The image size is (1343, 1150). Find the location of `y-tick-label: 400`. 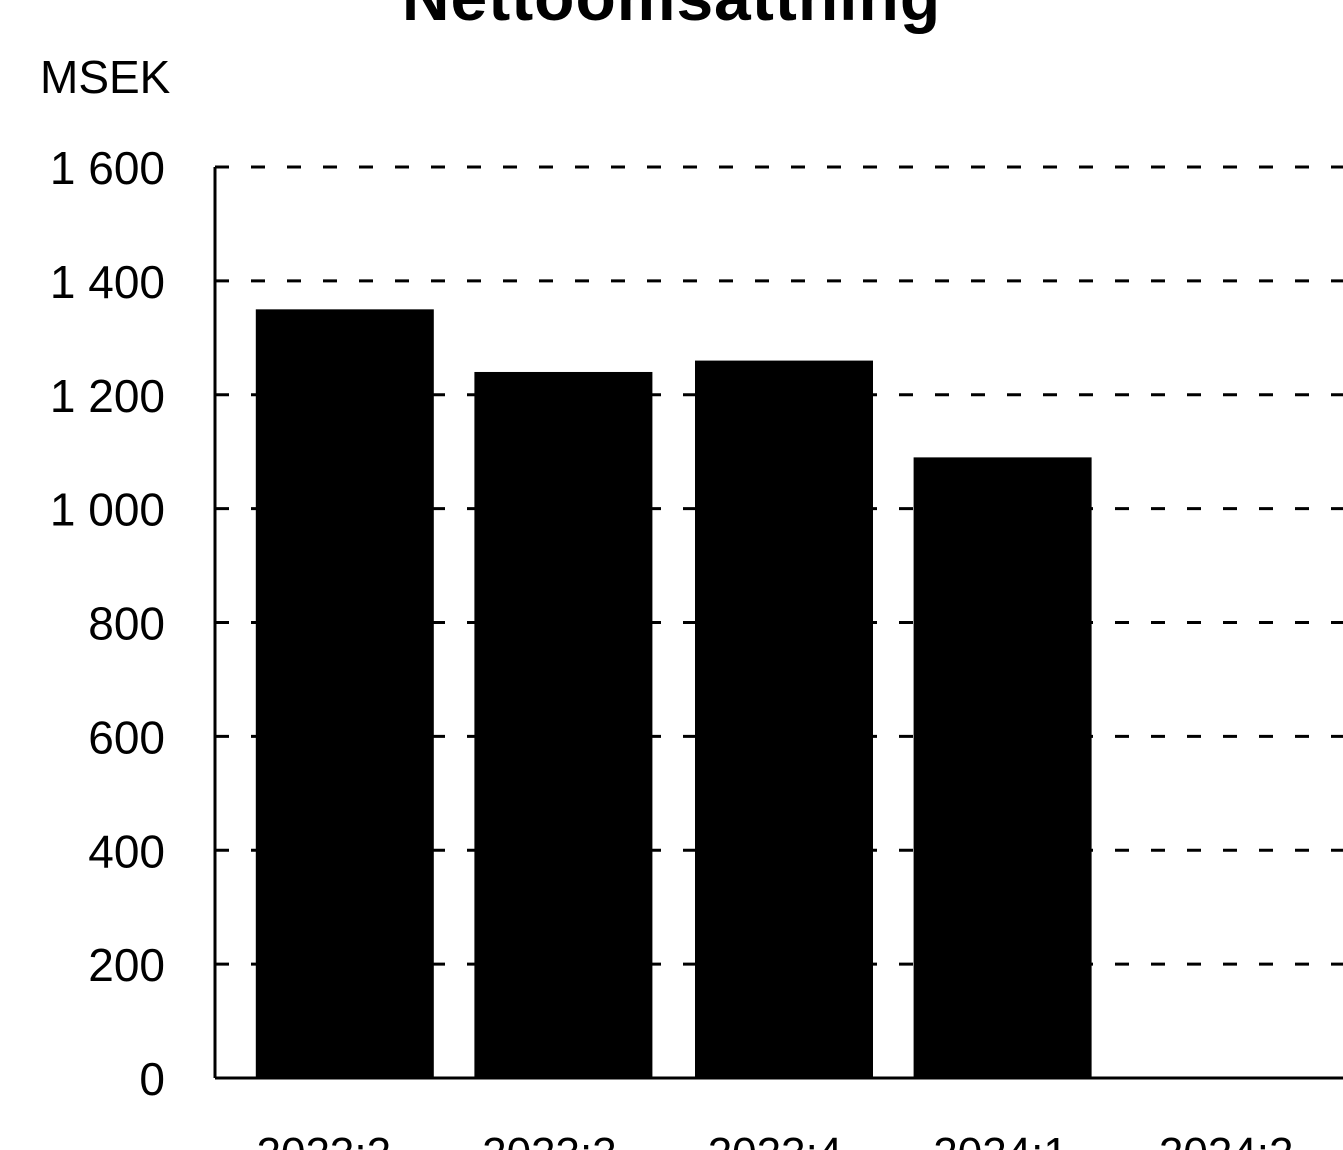

y-tick-label: 400 is located at coordinates (126, 851).